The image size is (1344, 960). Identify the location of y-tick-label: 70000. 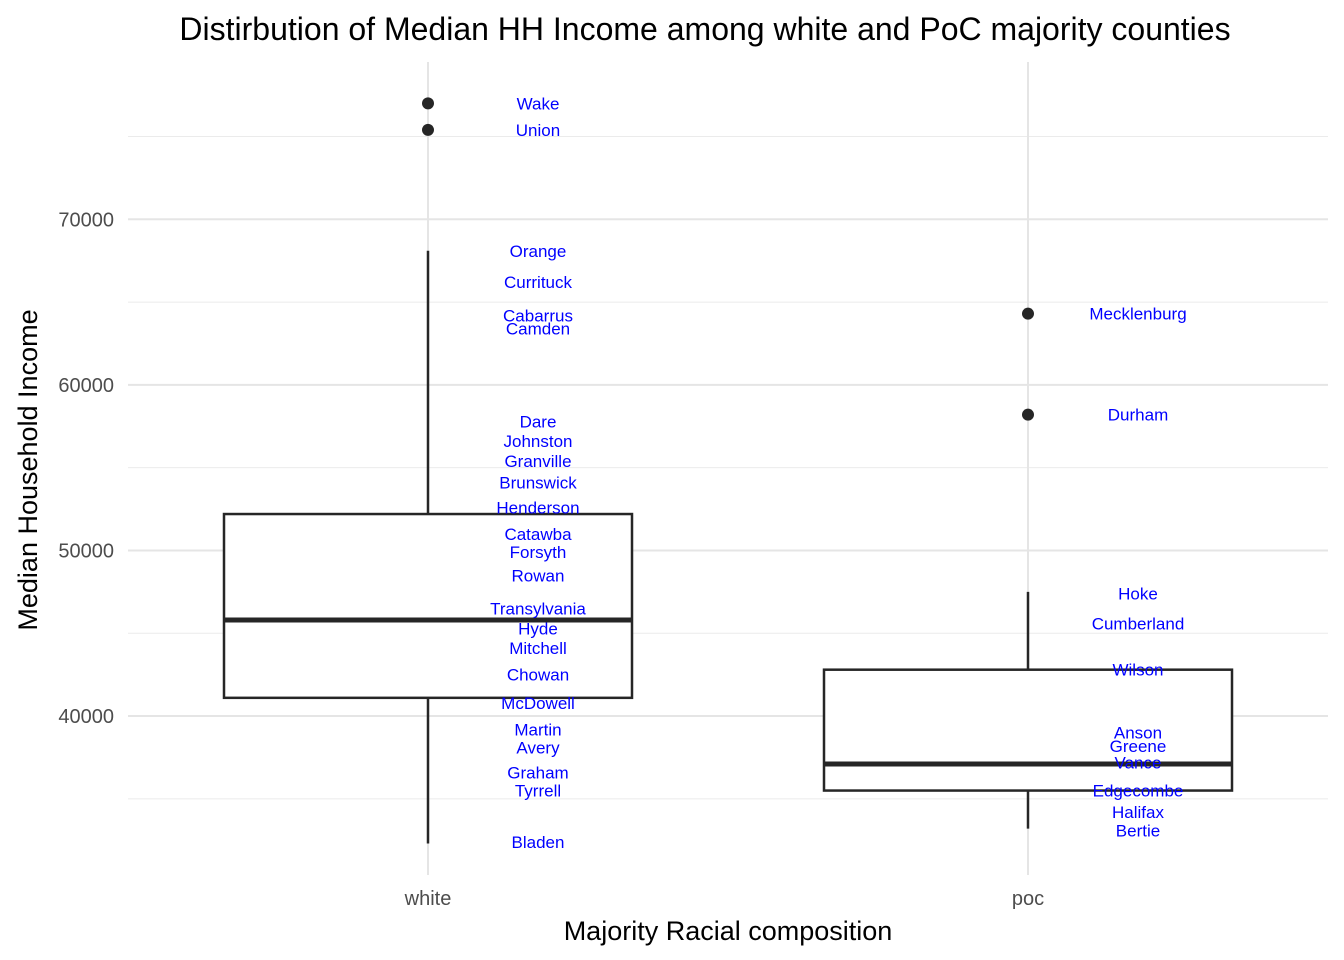
(86, 220).